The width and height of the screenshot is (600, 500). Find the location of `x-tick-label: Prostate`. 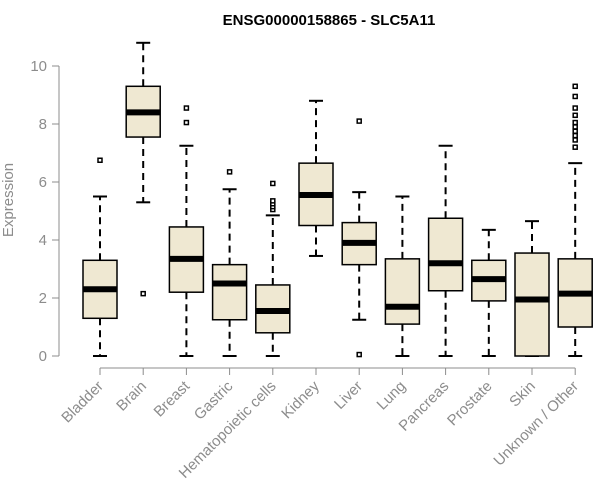

x-tick-label: Prostate is located at coordinates (470, 404).